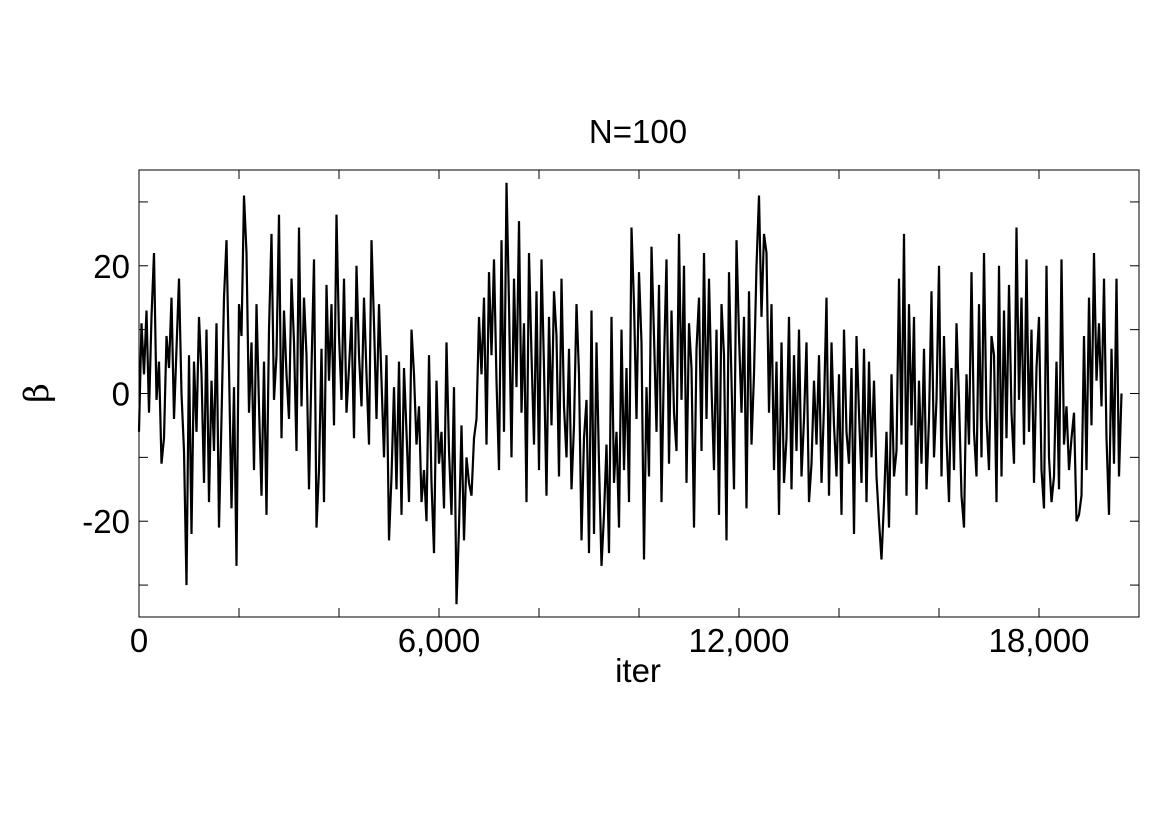 Image resolution: width=1170 pixels, height=827 pixels. I want to click on y-axis-label: β, so click(37, 393).